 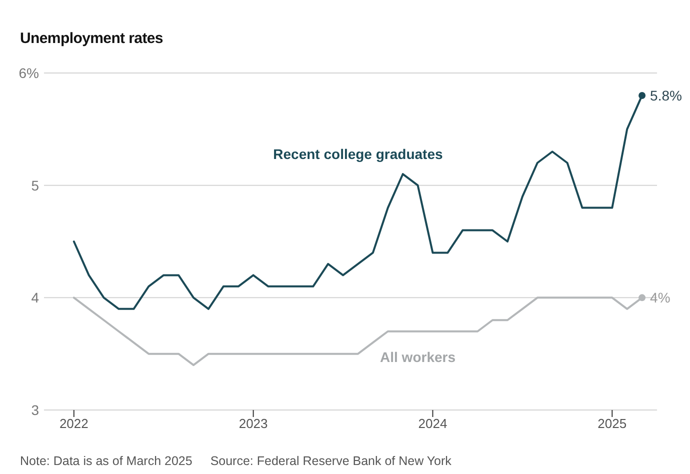 What do you see at coordinates (106, 461) in the screenshot?
I see `text: Note: Data is as of March 2025` at bounding box center [106, 461].